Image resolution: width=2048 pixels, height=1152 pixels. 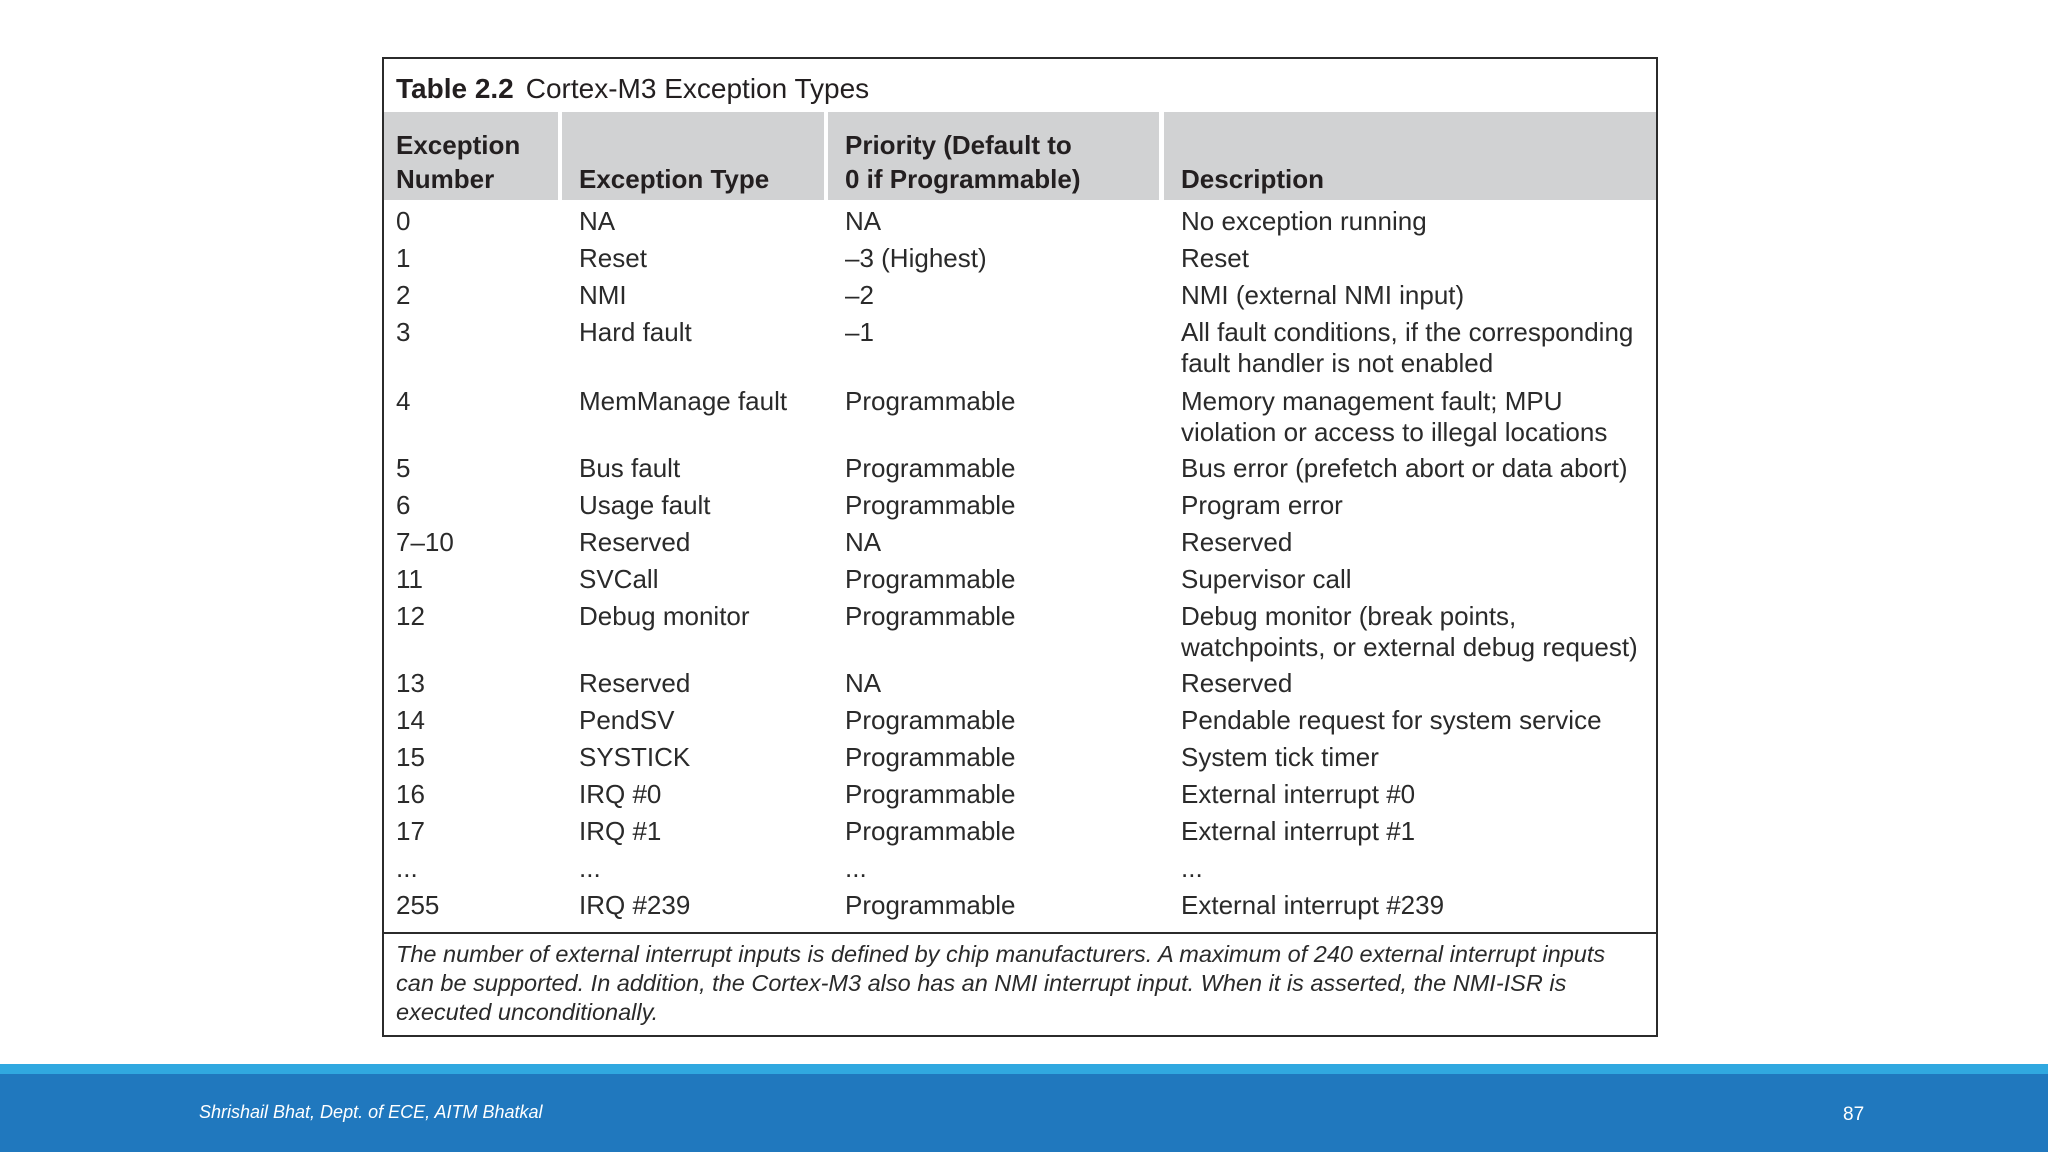 I want to click on cell-exception-number: 2, so click(x=403, y=295).